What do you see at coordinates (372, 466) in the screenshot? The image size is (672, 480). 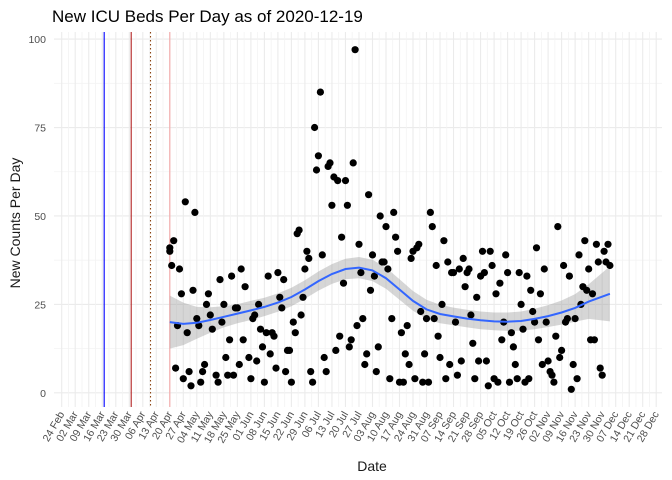 I see `x-axis-label: Date` at bounding box center [372, 466].